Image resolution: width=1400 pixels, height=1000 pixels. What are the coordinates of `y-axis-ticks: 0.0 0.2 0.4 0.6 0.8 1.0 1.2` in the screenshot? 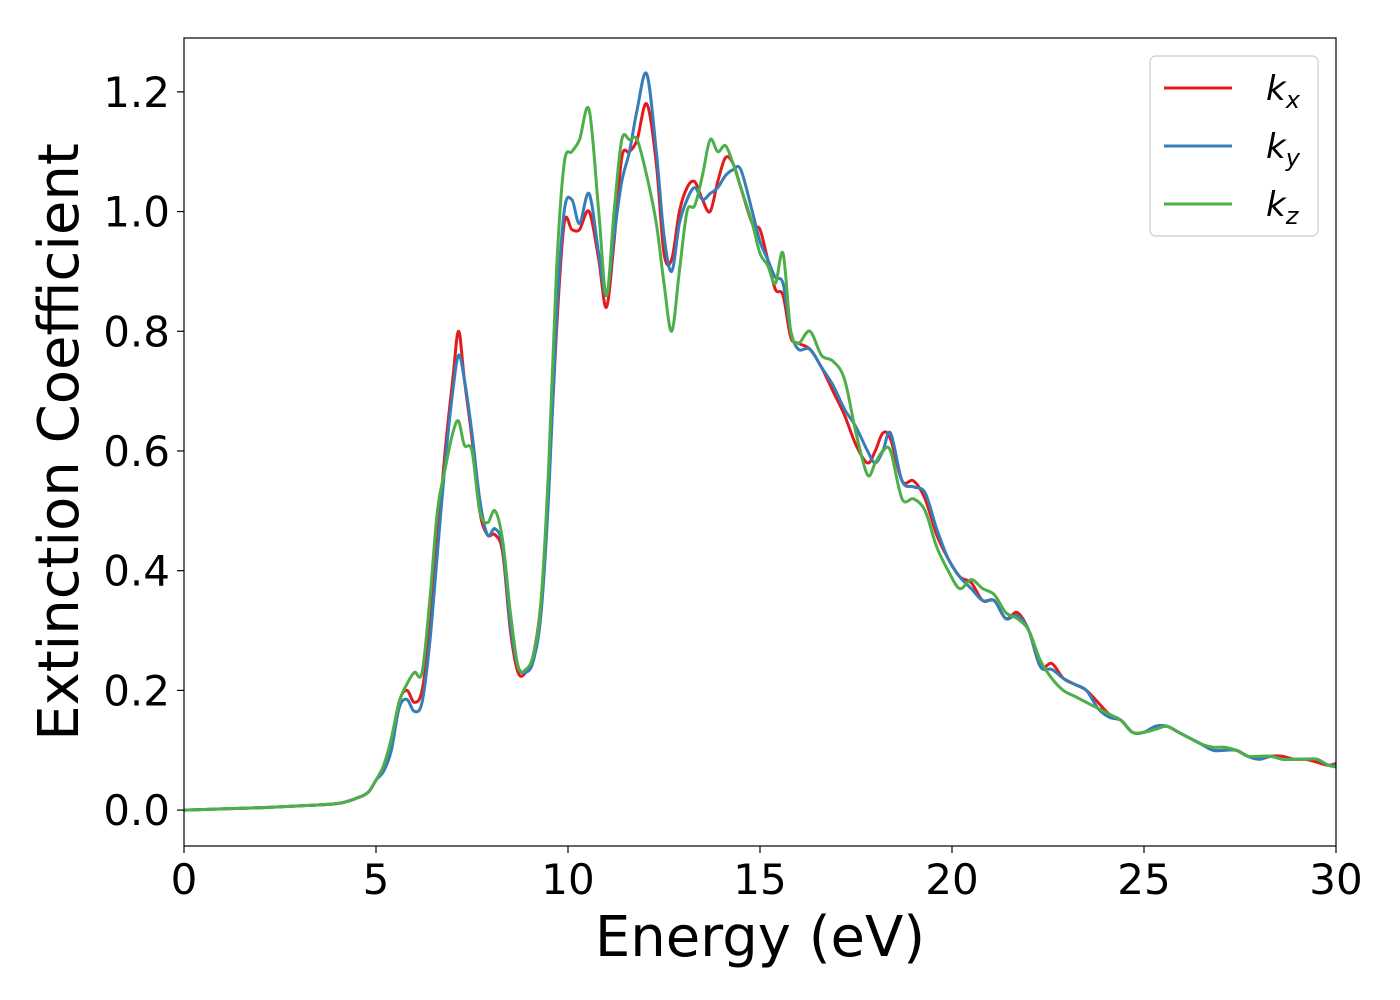 It's located at (143, 451).